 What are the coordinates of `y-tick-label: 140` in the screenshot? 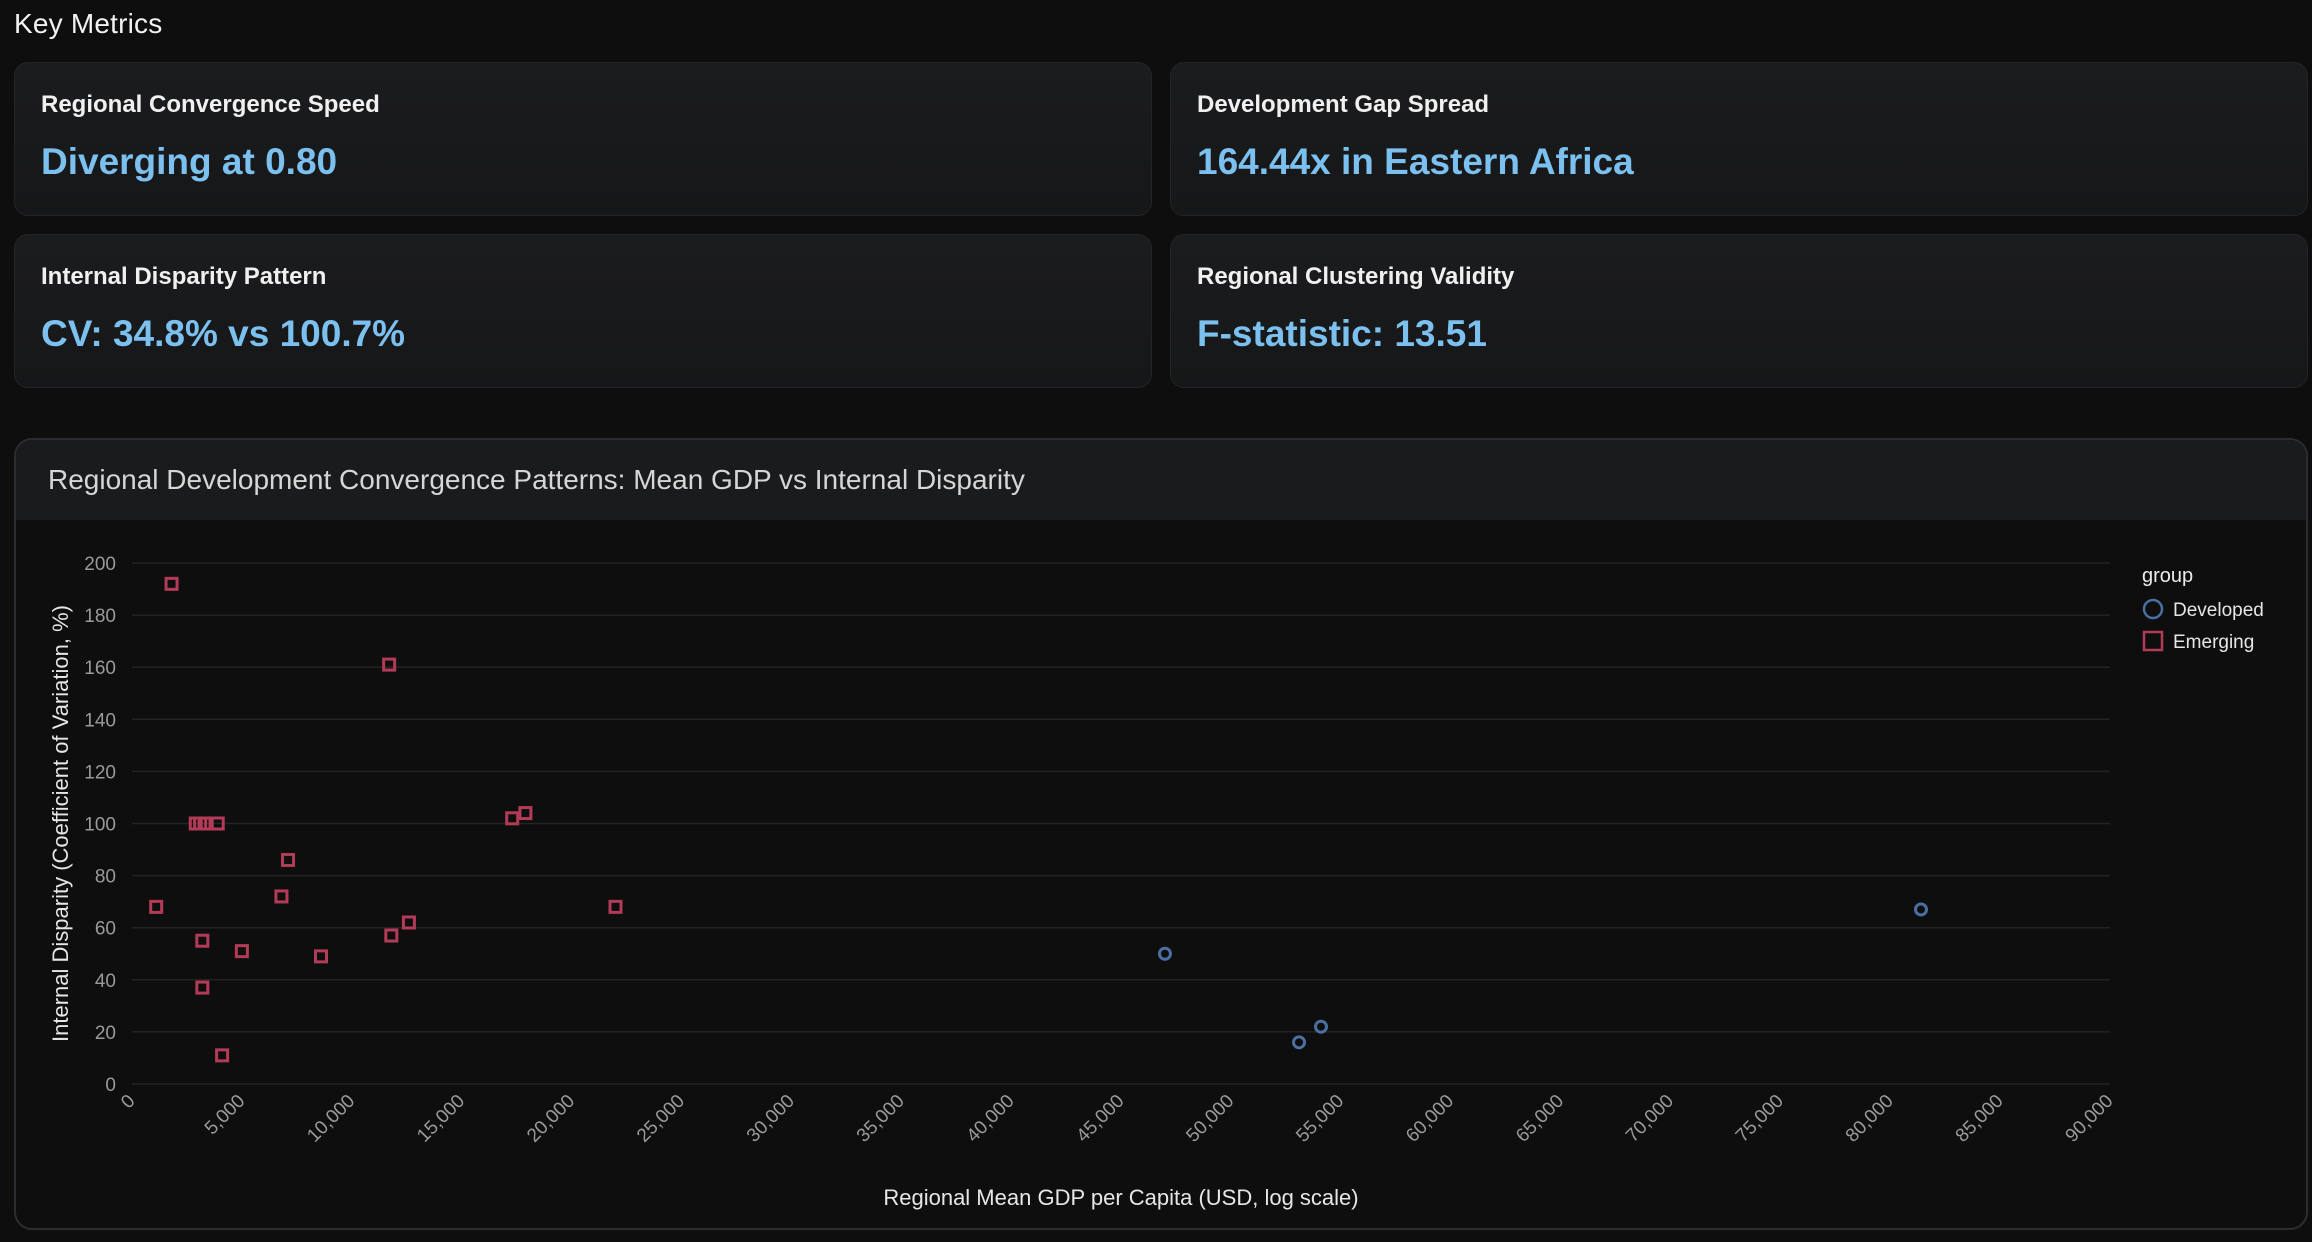 It's located at (100, 720).